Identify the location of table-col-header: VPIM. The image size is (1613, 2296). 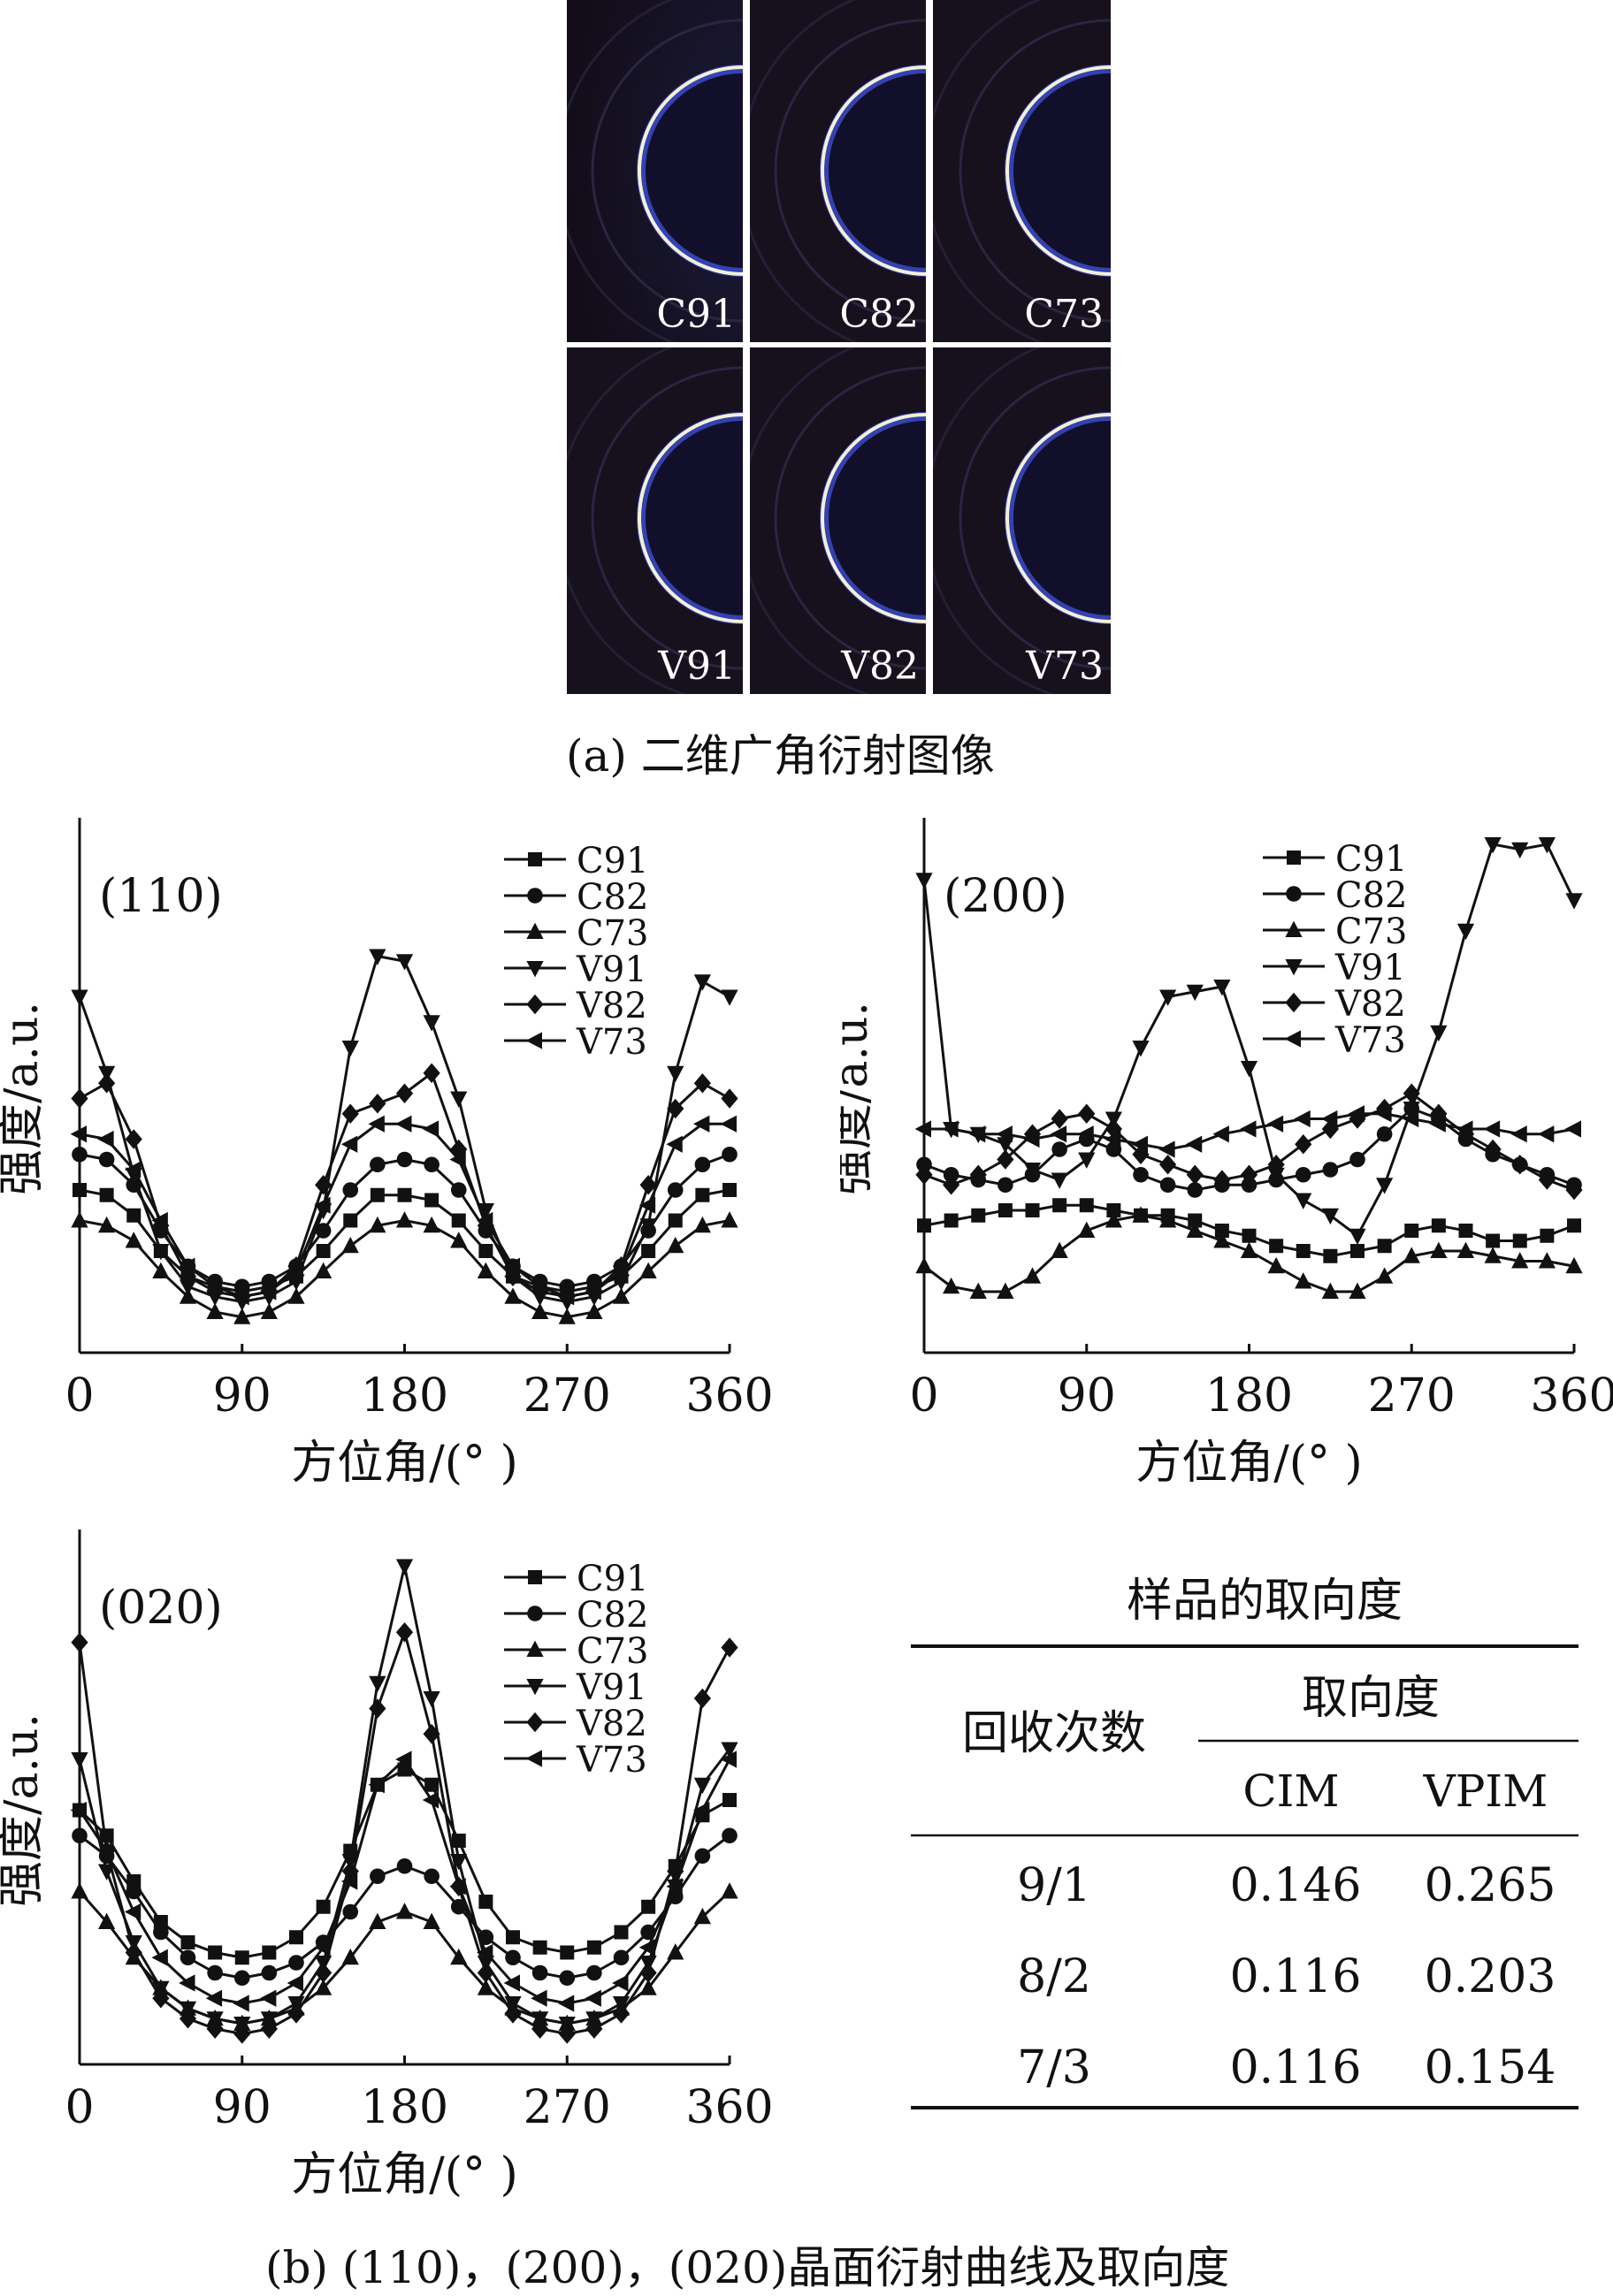
(1485, 1791).